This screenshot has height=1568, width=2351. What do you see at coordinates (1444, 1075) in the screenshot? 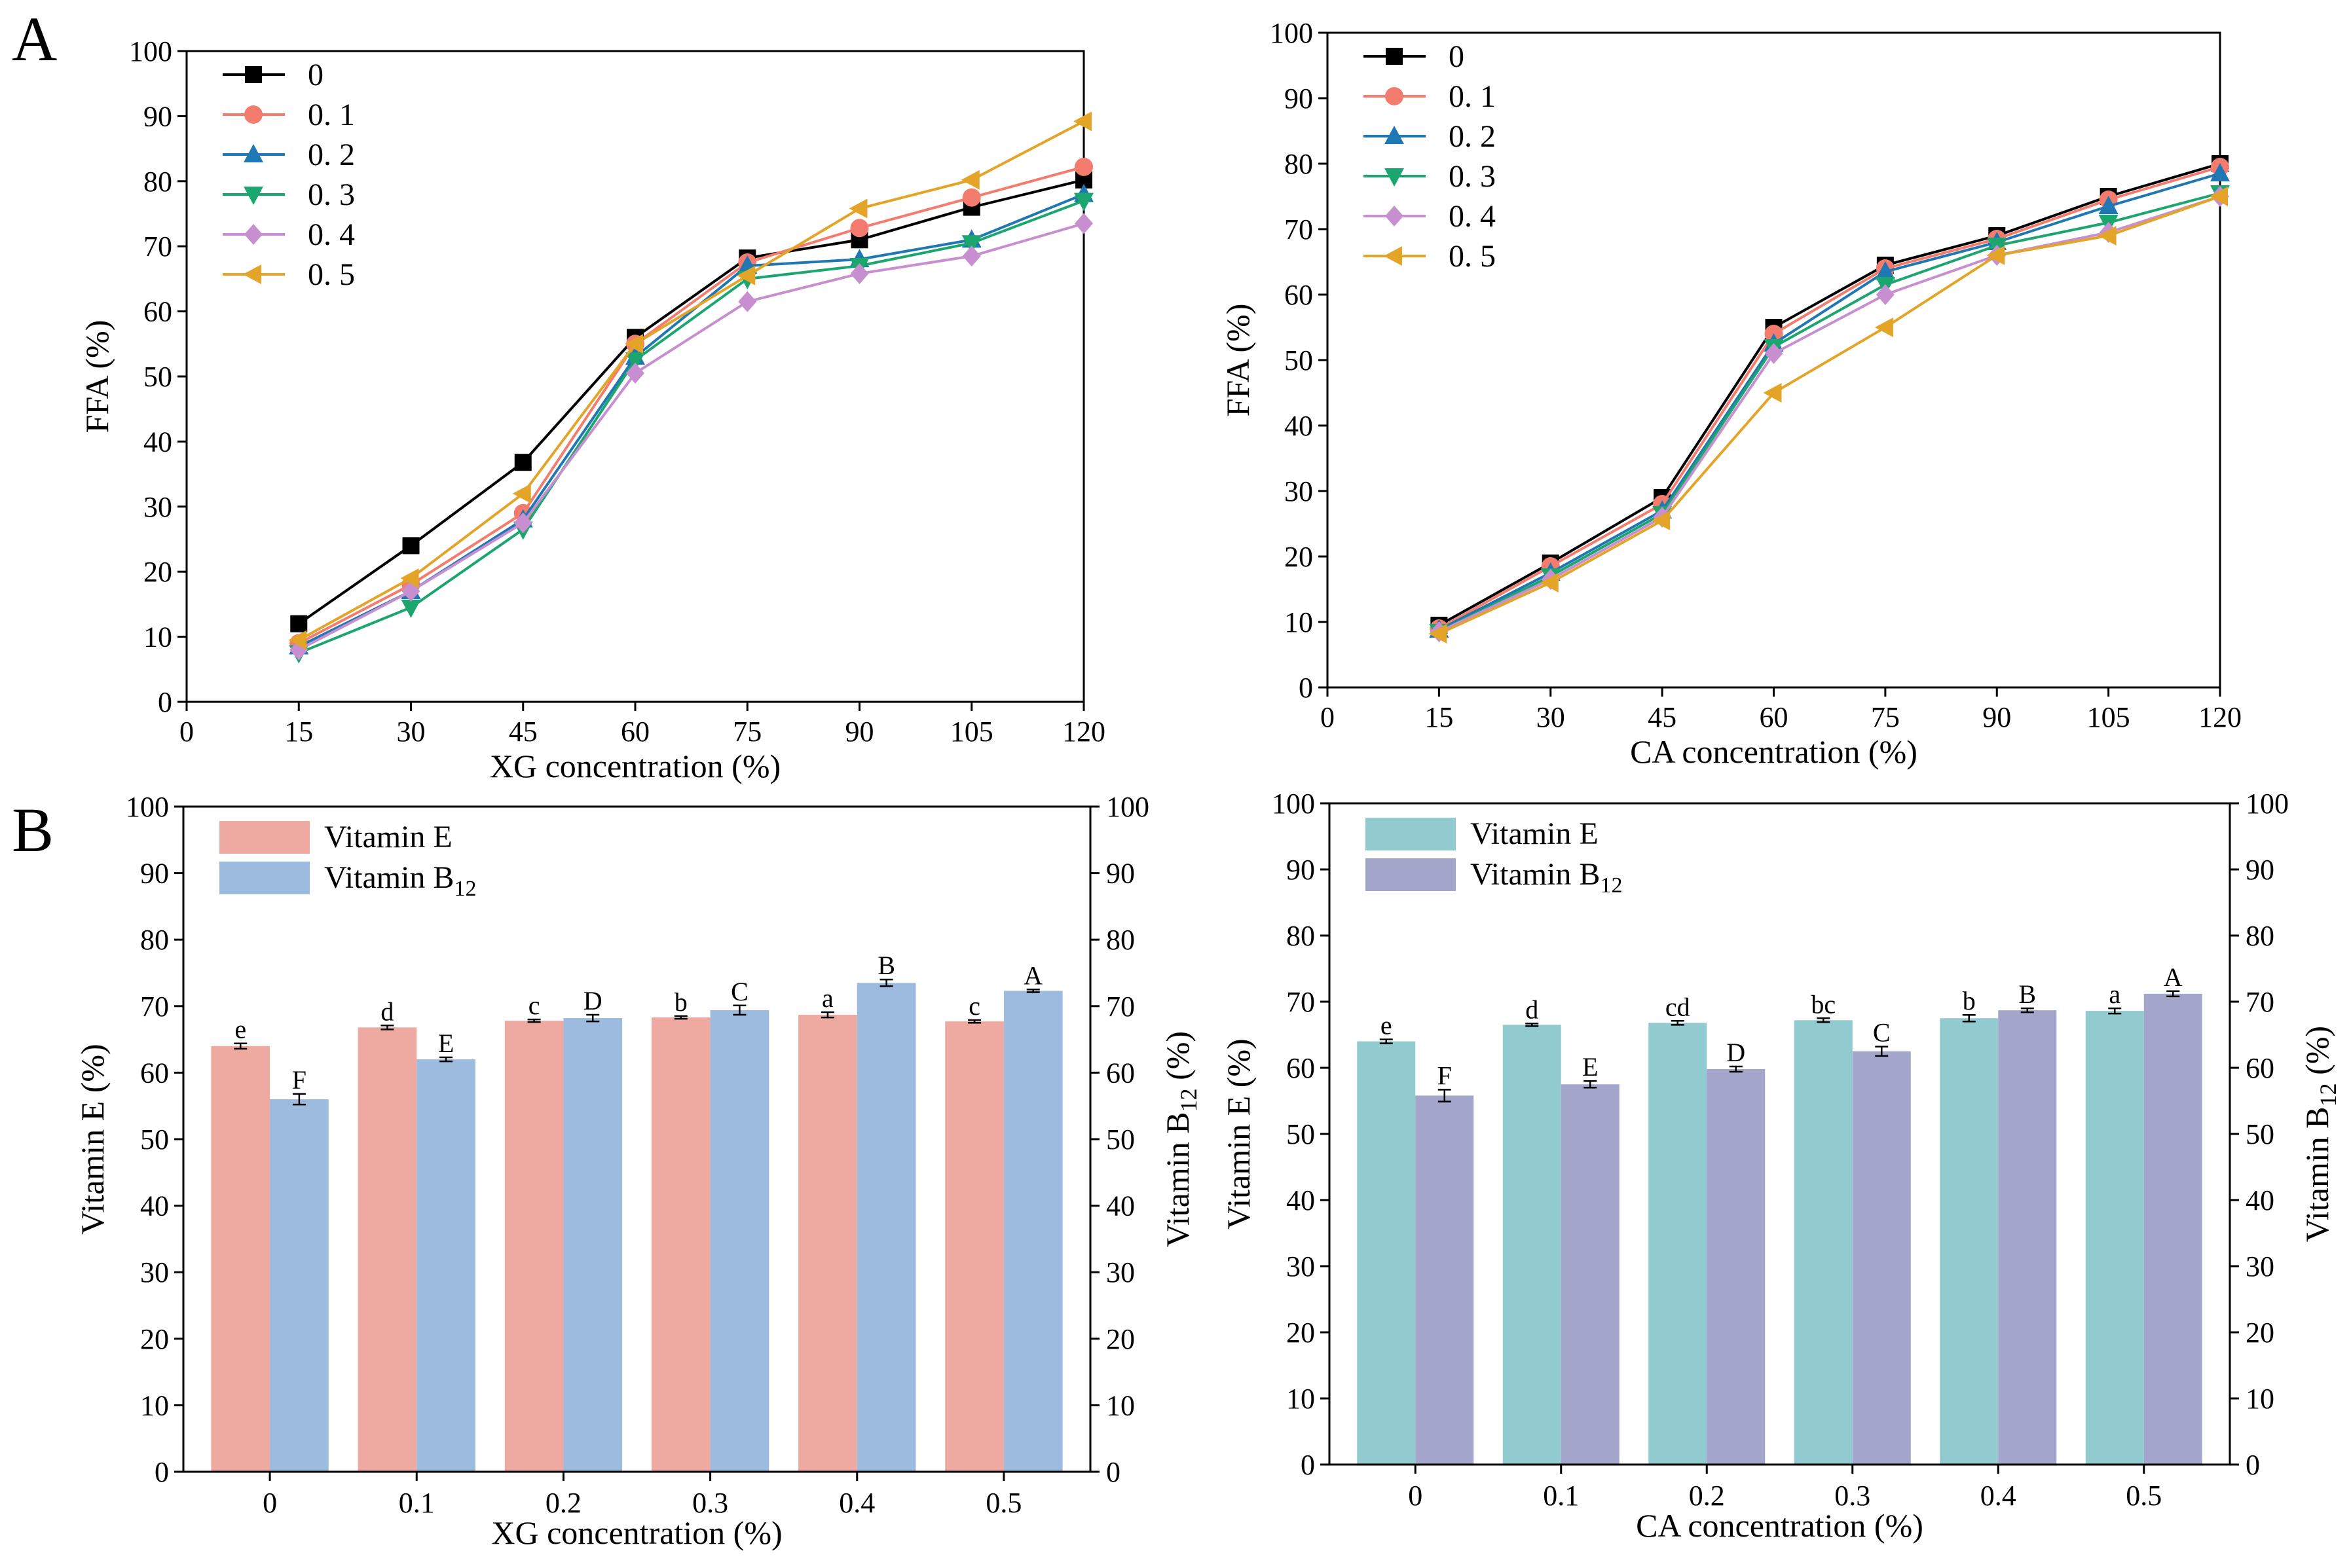
I see `significance-letter: F` at bounding box center [1444, 1075].